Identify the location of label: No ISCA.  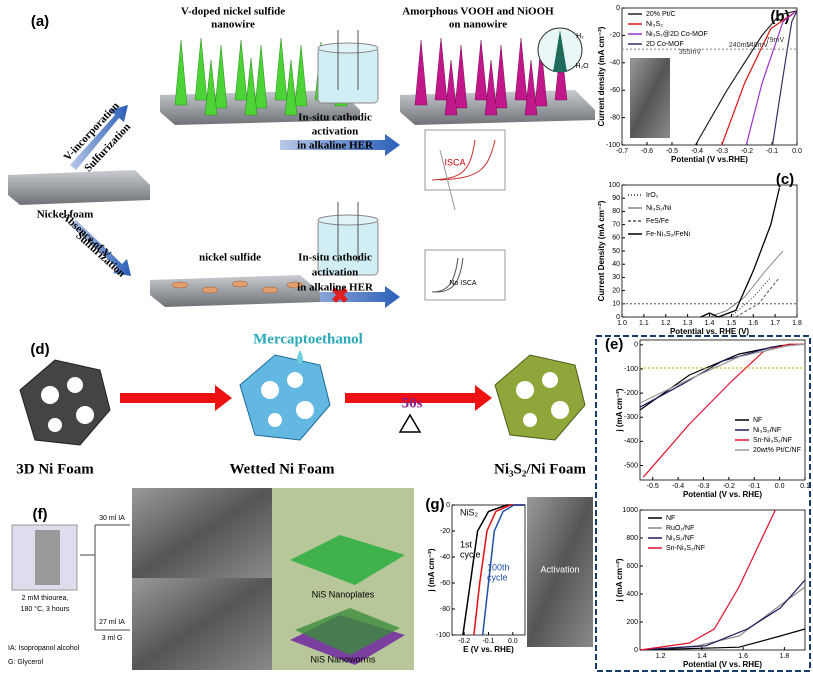
(463, 283).